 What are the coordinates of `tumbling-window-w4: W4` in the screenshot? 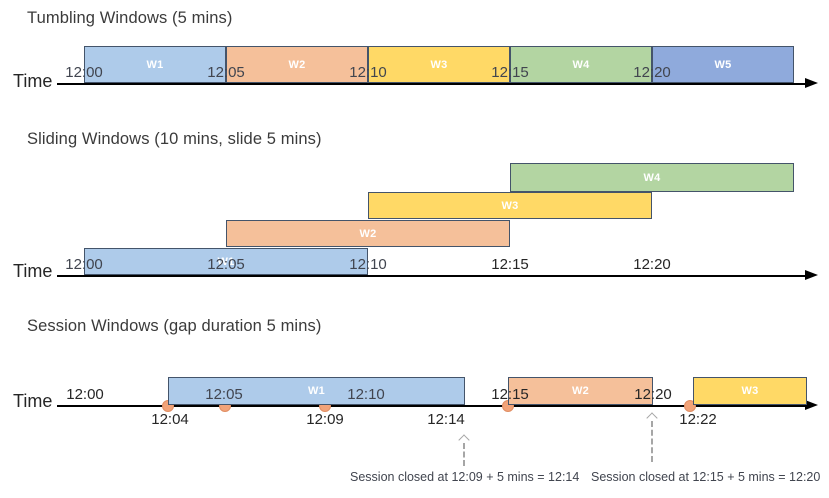 It's located at (581, 64).